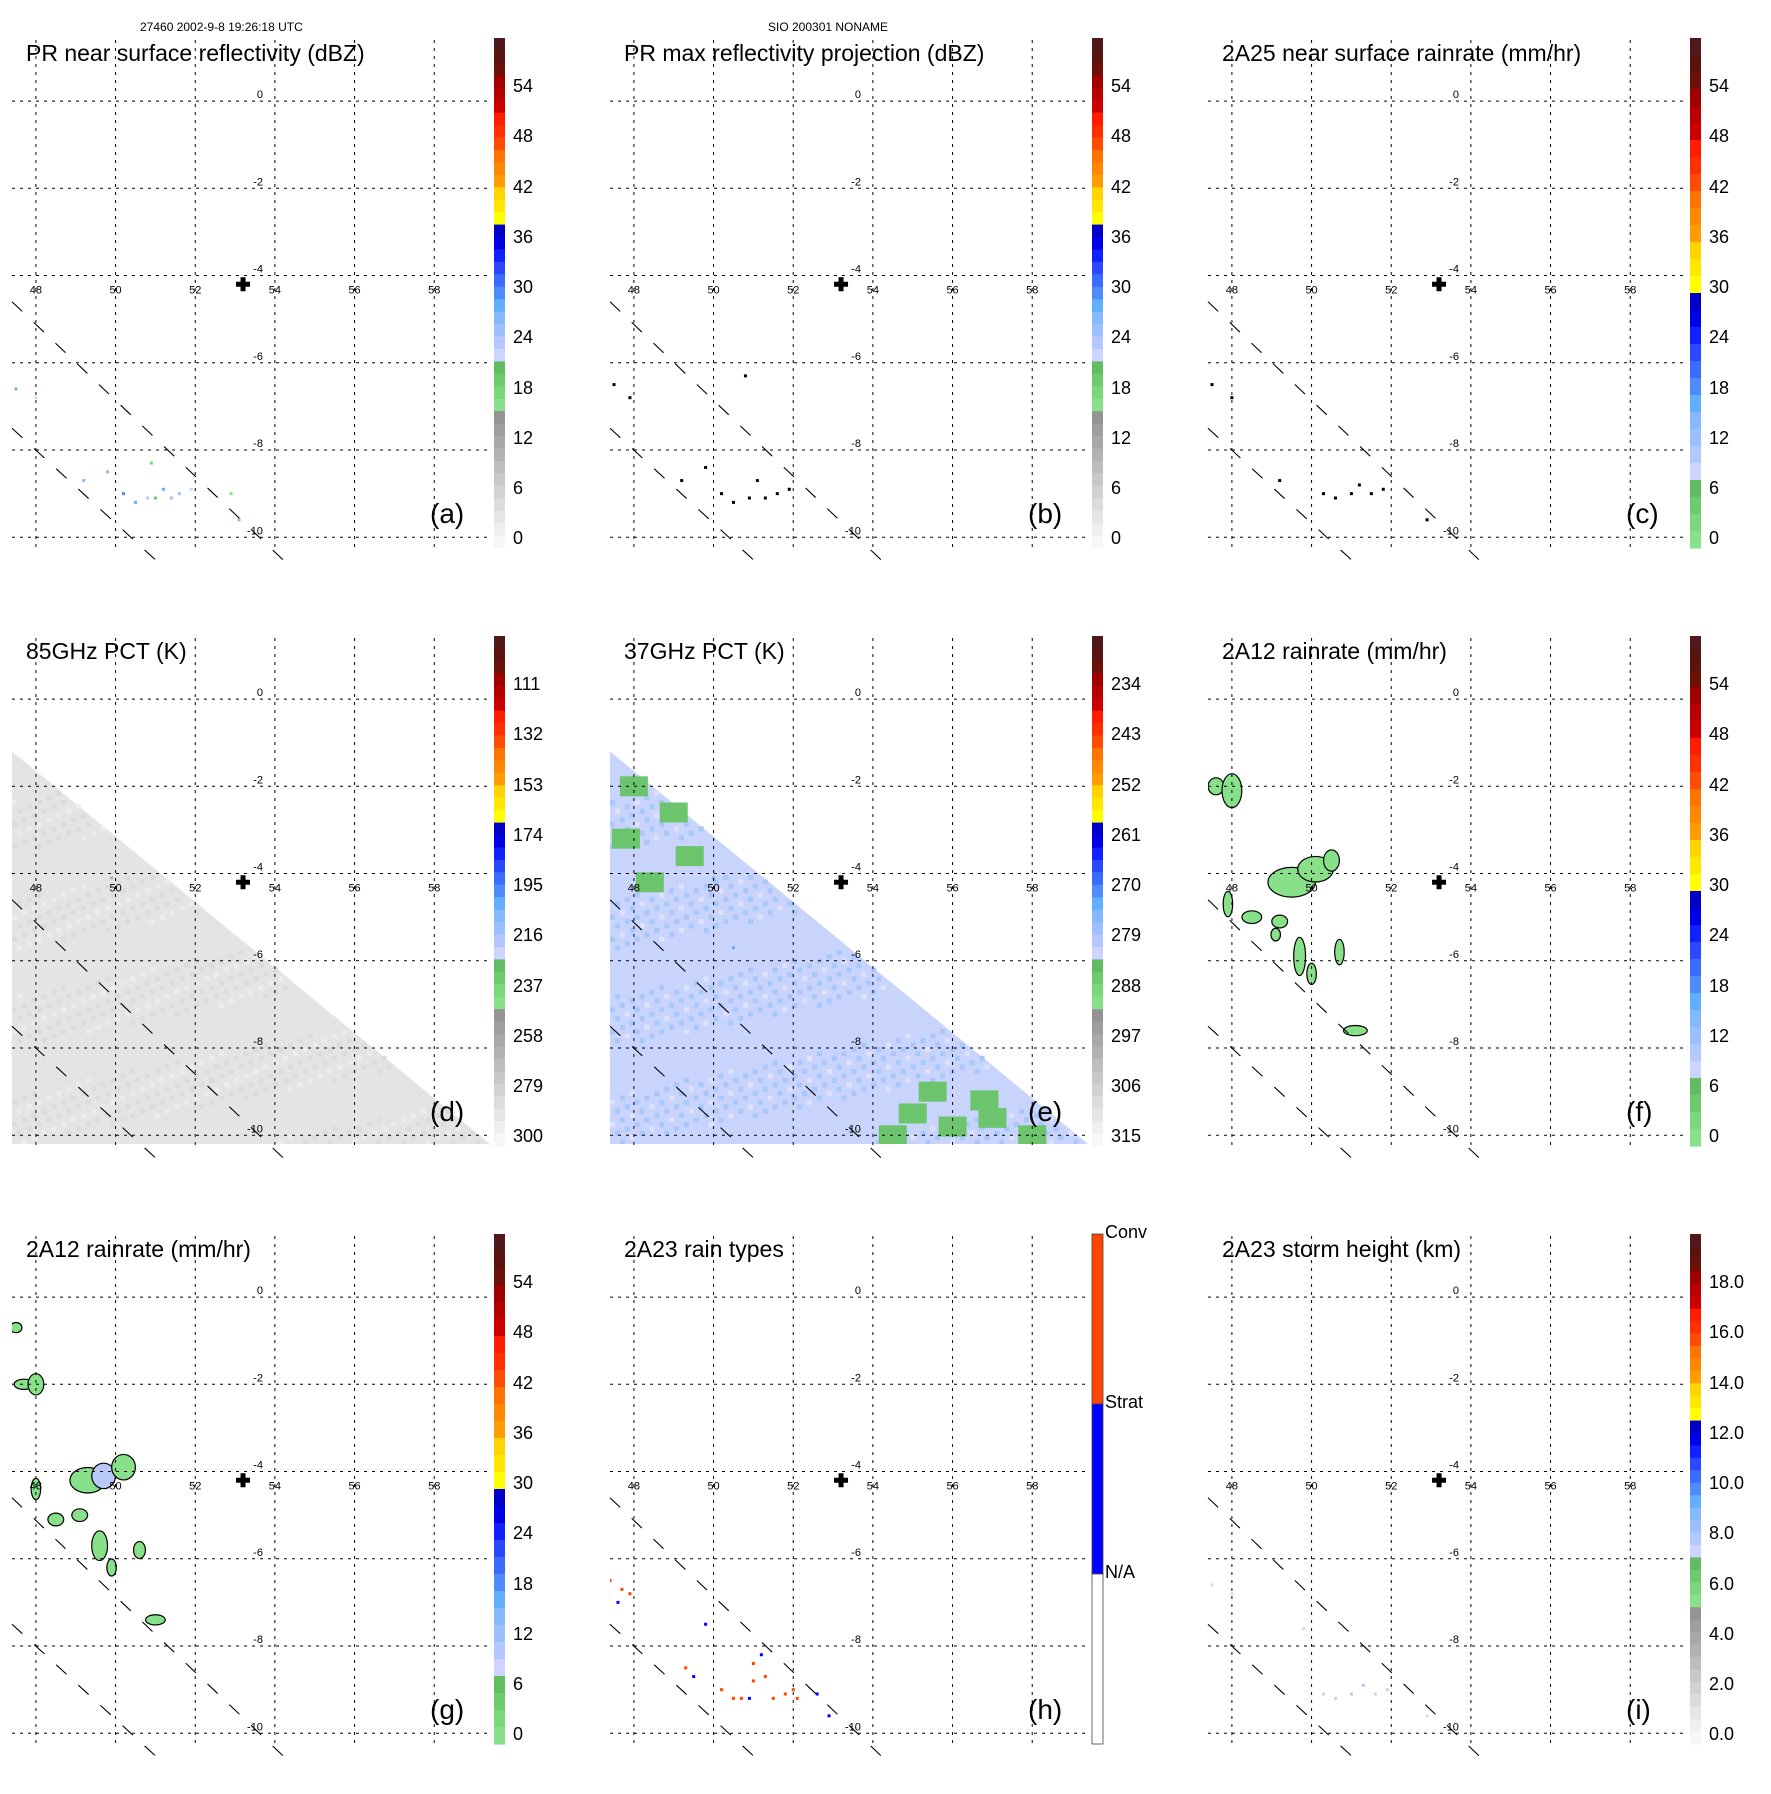  Describe the element at coordinates (528, 885) in the screenshot. I see `colorbar-tick-label: 195` at that location.